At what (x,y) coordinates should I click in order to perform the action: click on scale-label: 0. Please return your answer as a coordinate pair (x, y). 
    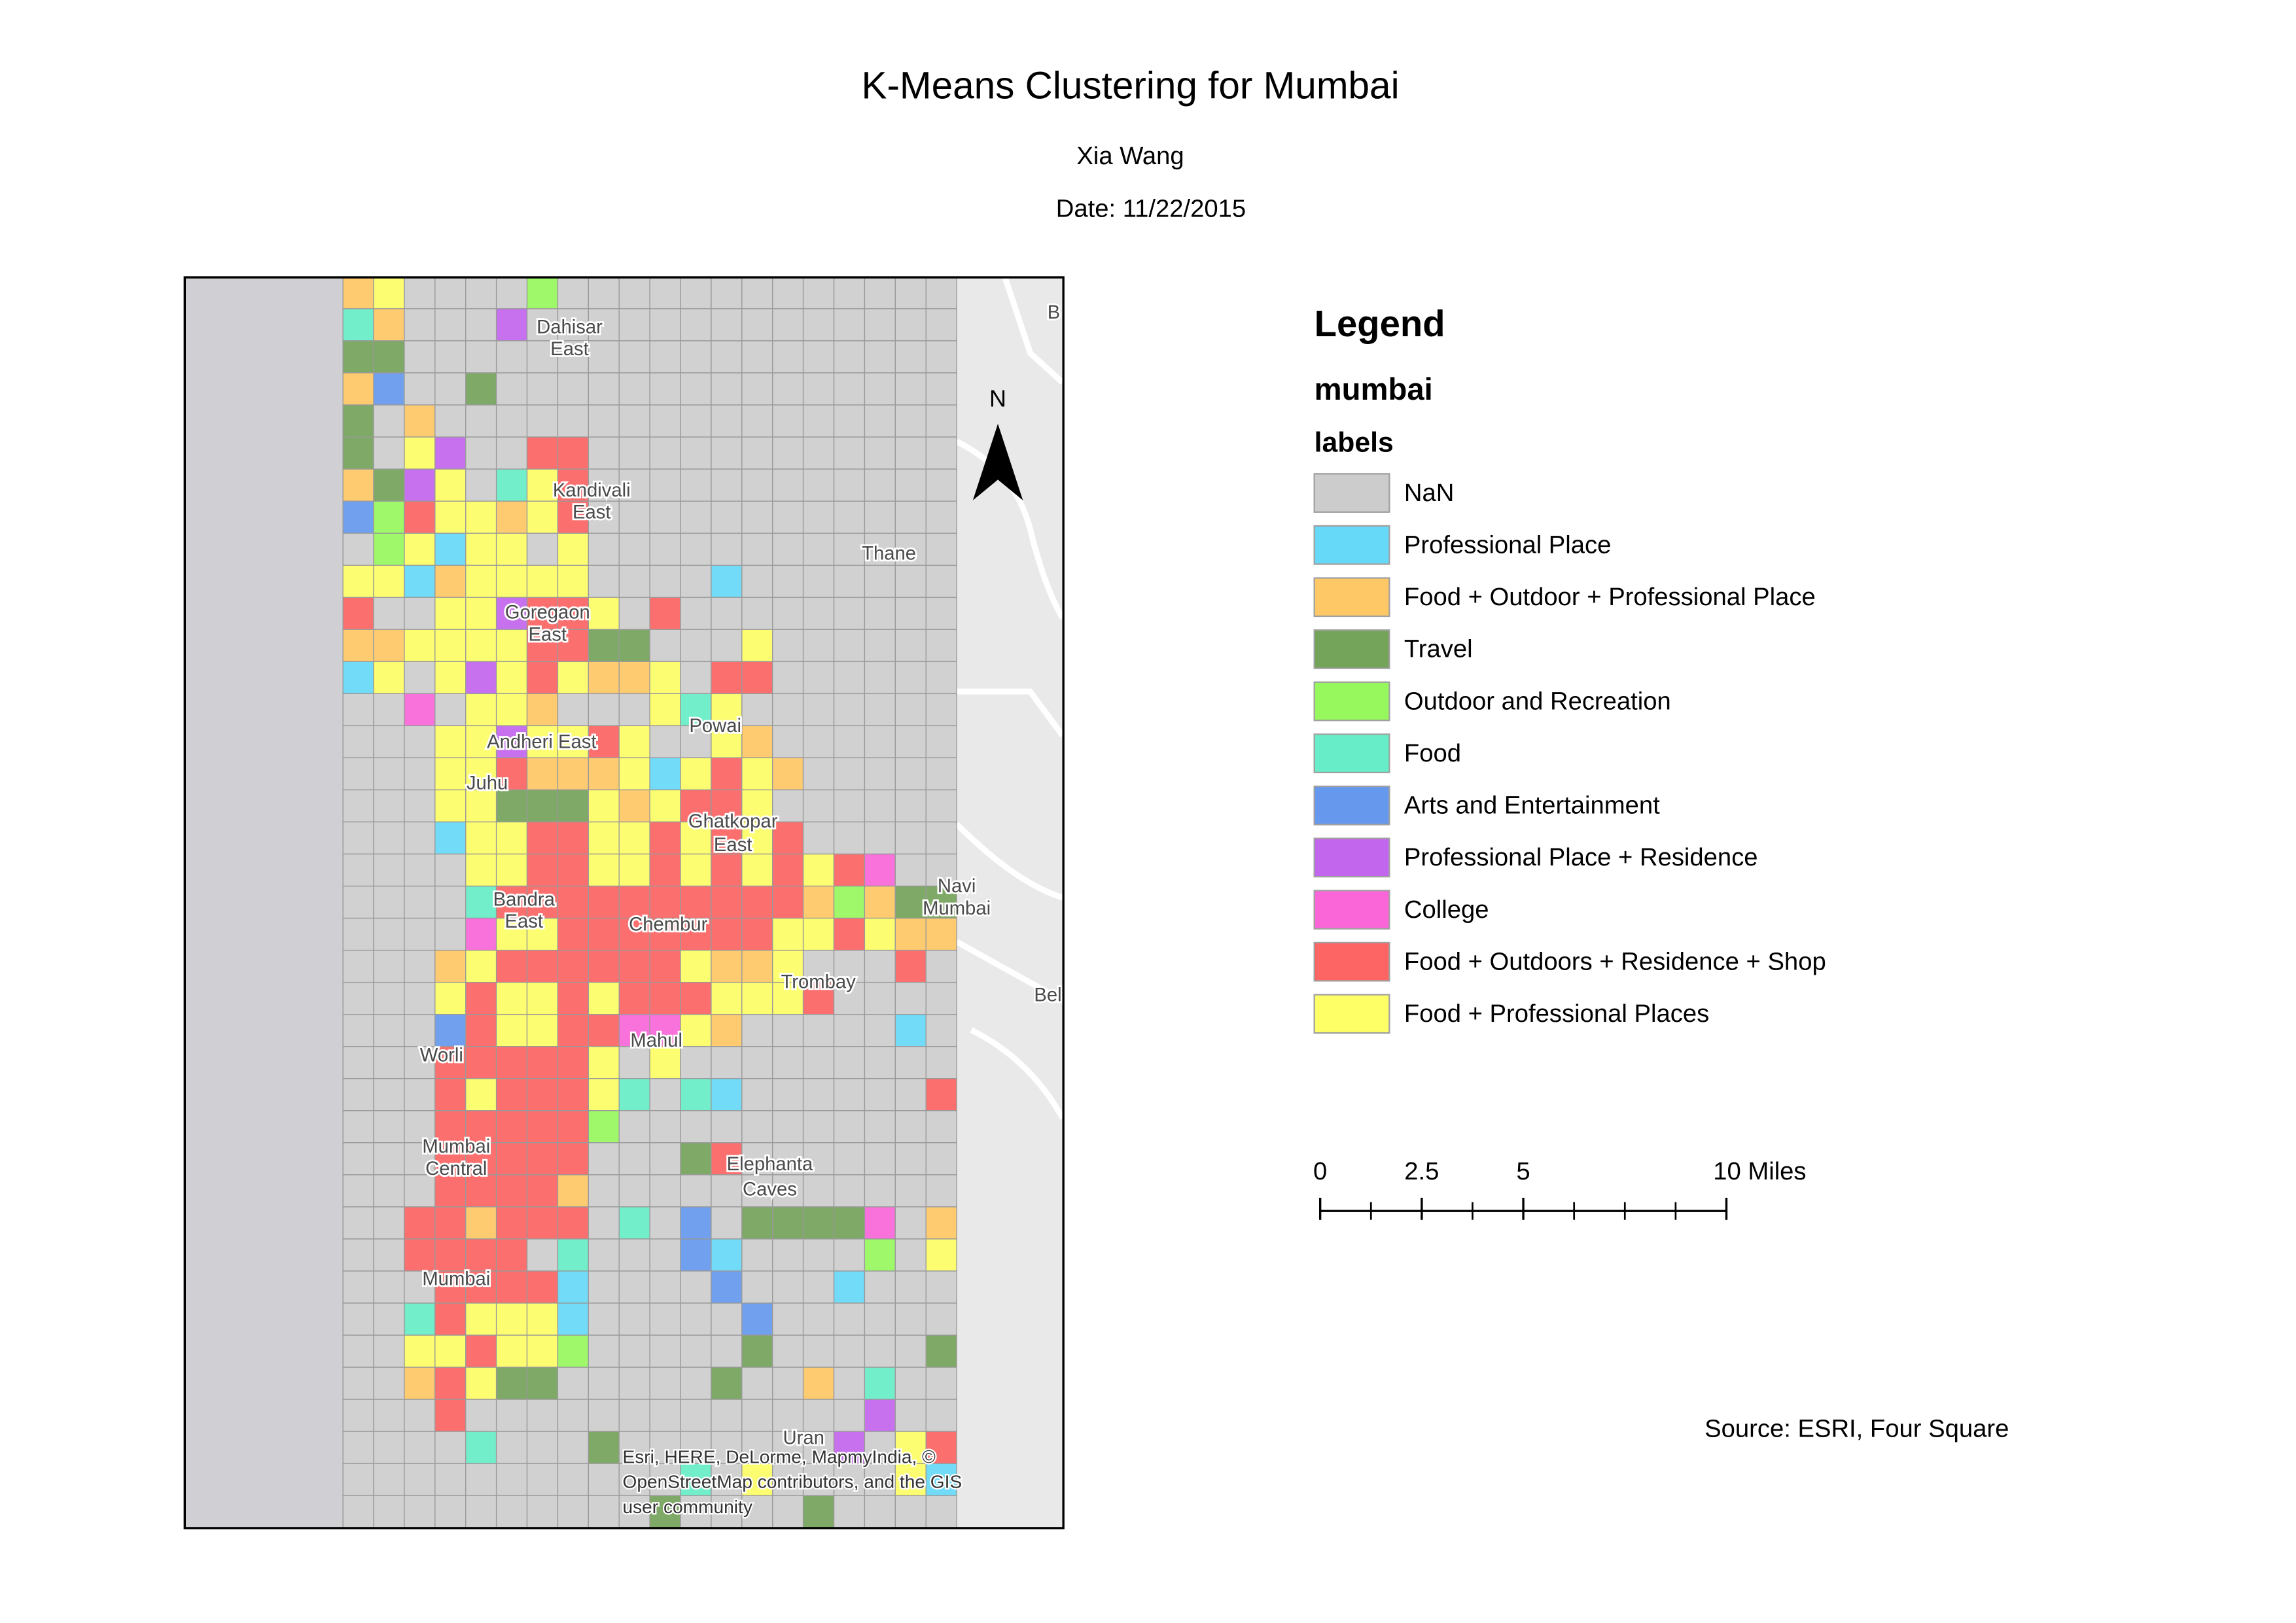
    Looking at the image, I should click on (1320, 1171).